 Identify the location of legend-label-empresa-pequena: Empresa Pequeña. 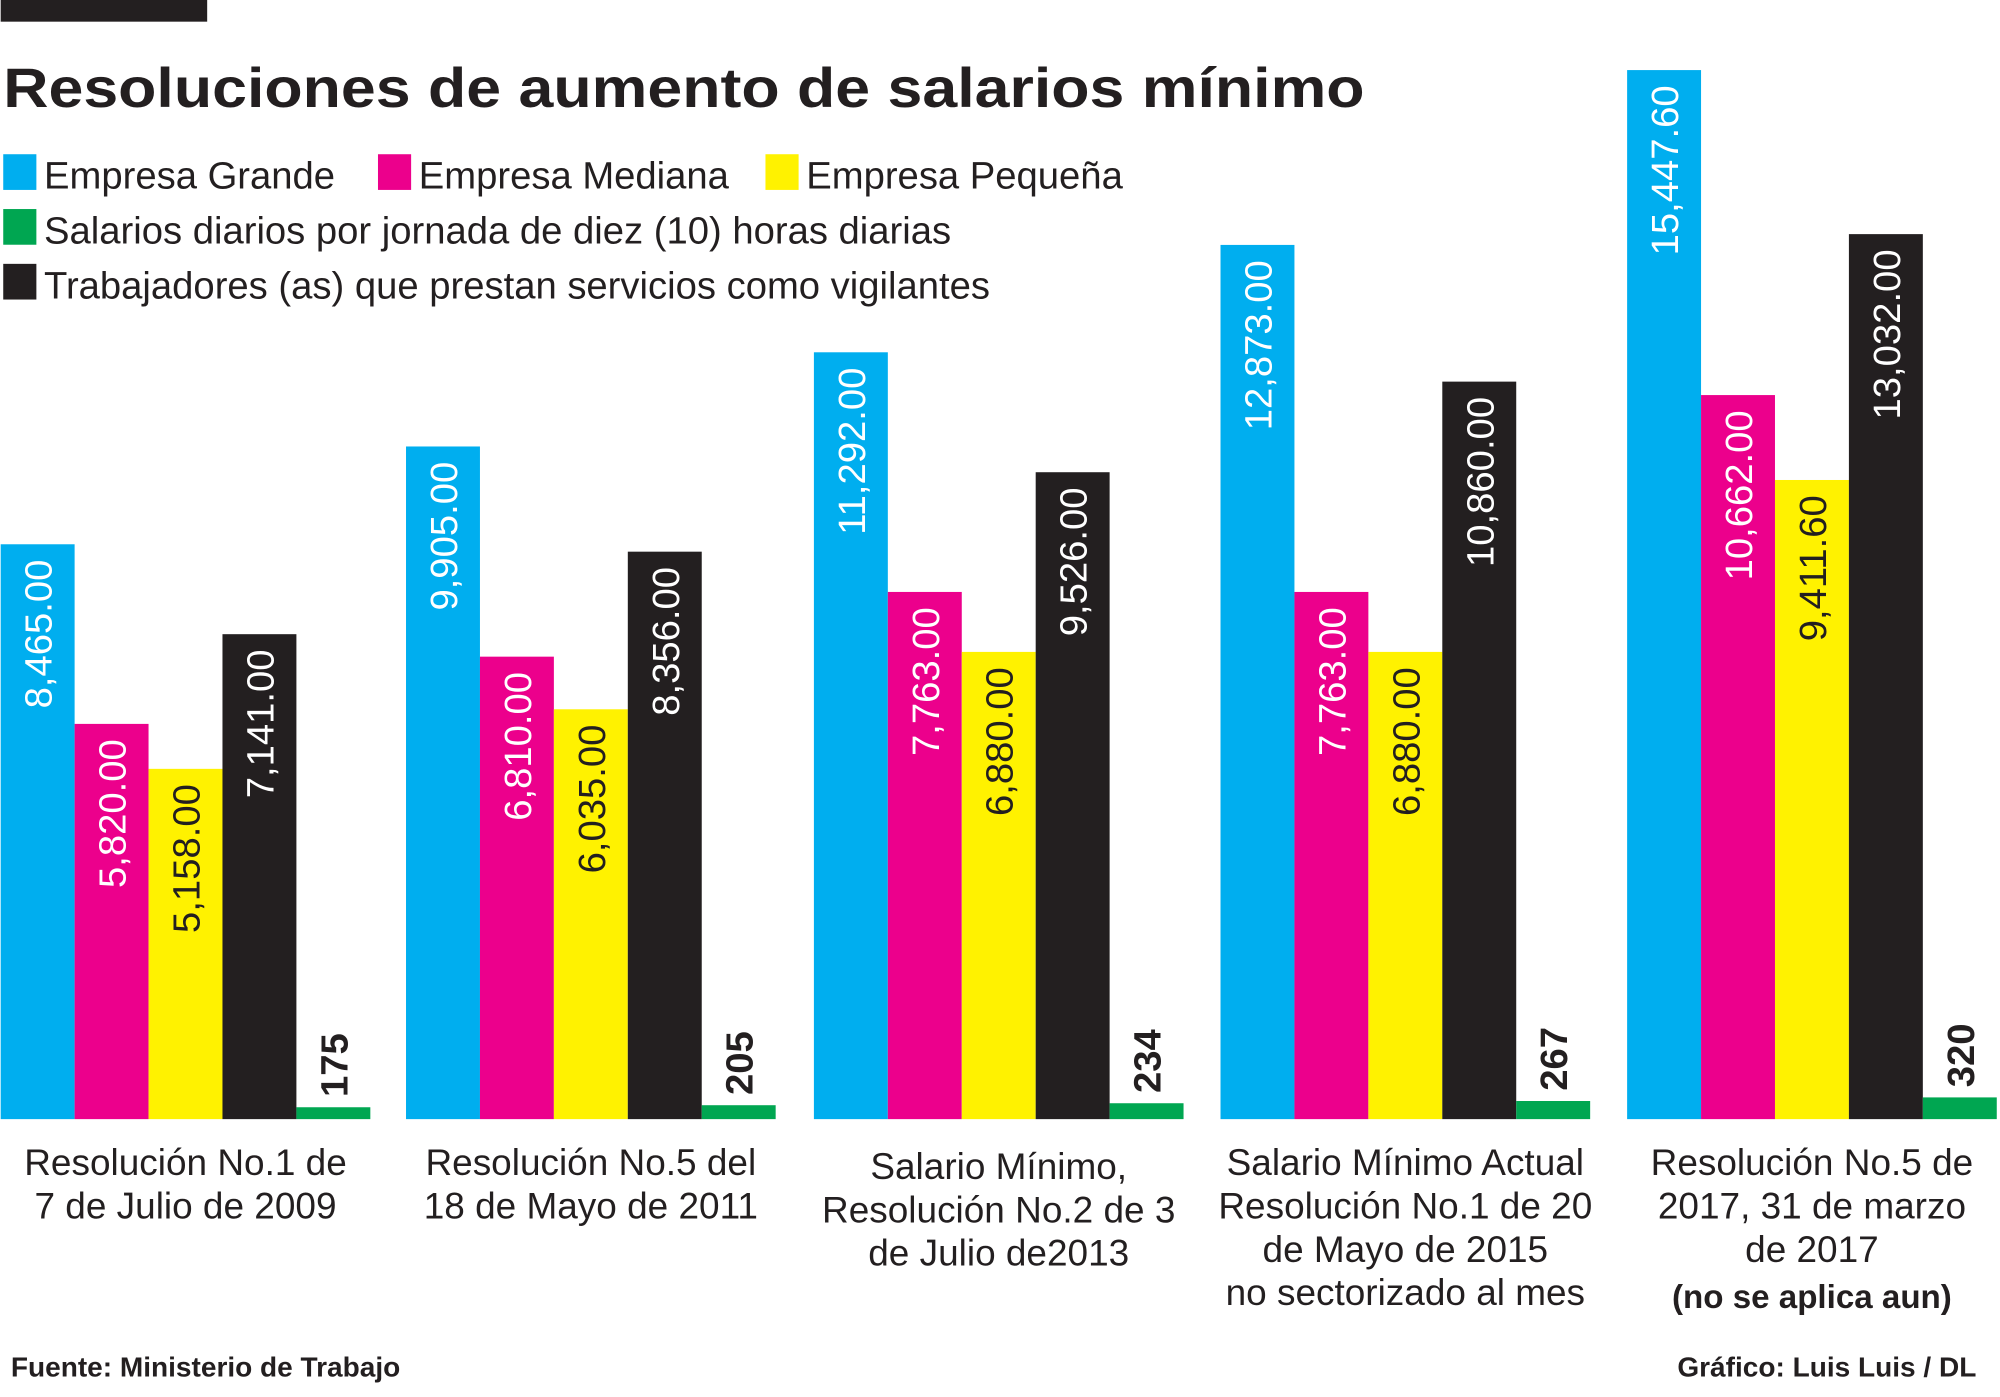
(964, 176).